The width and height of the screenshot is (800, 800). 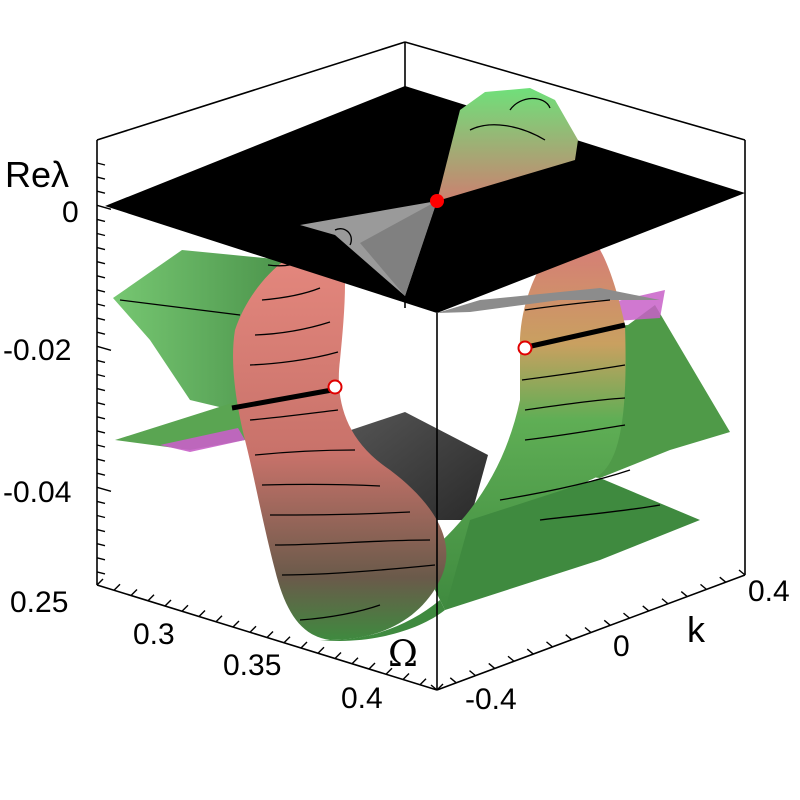 What do you see at coordinates (403, 654) in the screenshot?
I see `omega-axis-label: Ω` at bounding box center [403, 654].